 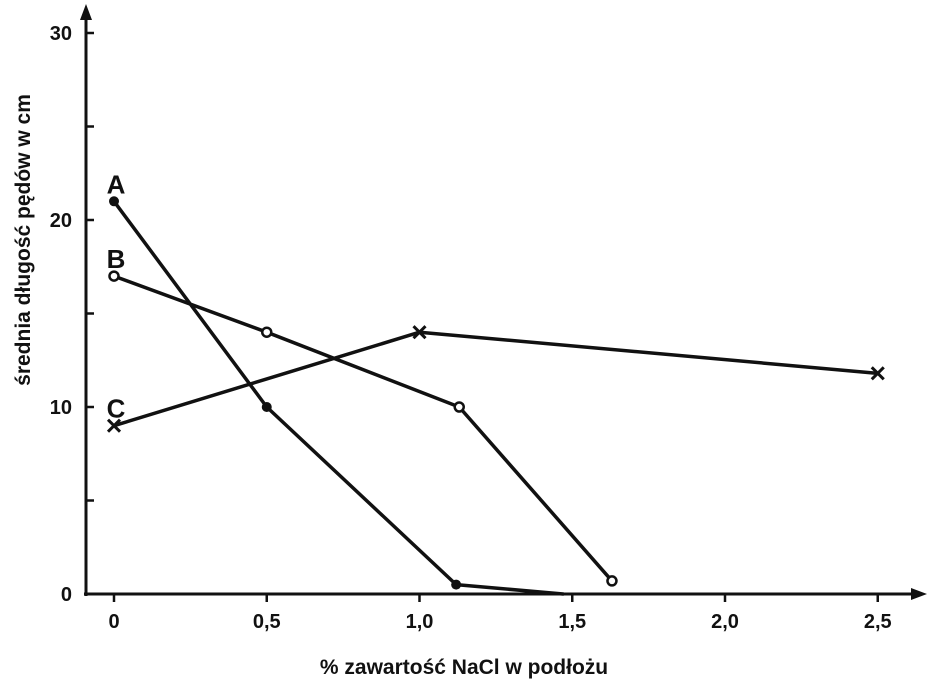 I want to click on x-tick-label: 2,5, so click(x=878, y=622).